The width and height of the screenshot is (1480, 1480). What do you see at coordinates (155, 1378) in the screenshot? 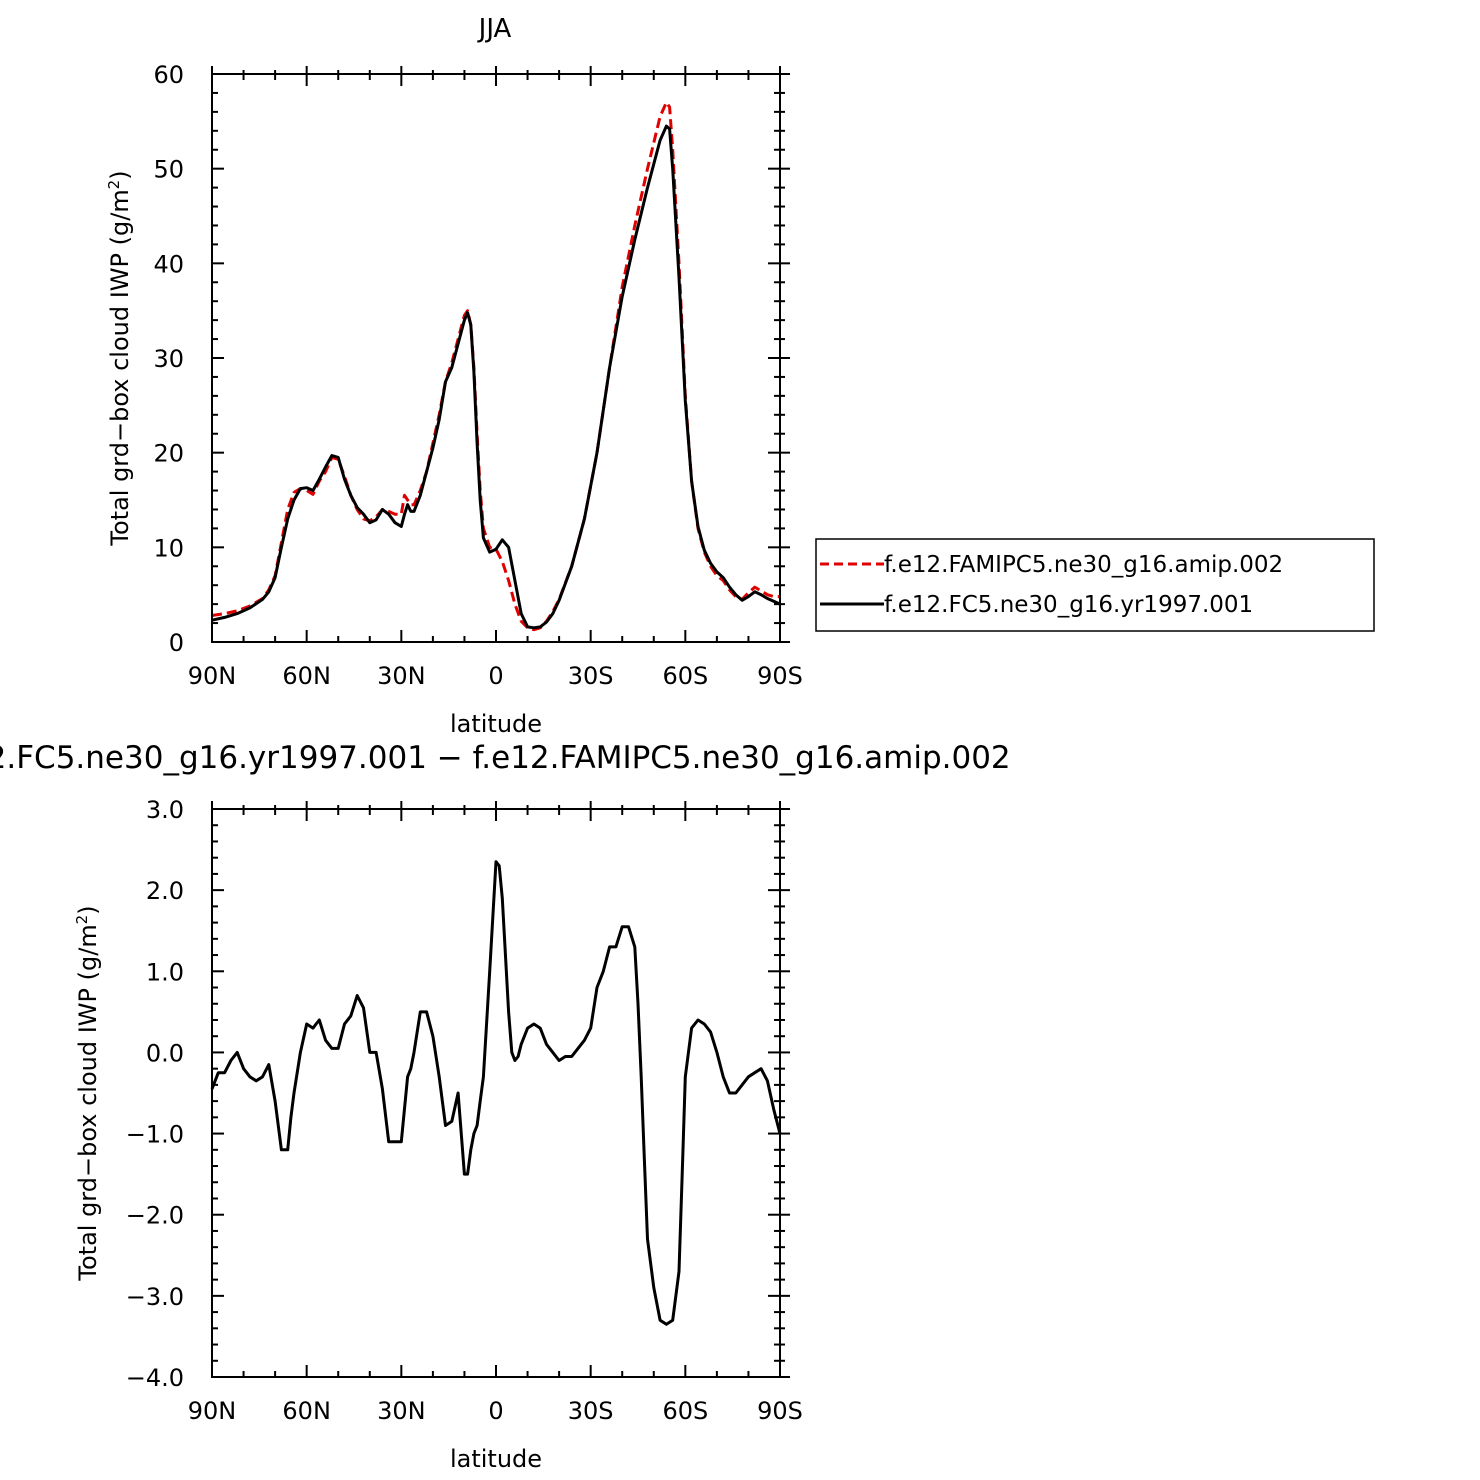
I see `bottom-y-tick-label: −4.0` at bounding box center [155, 1378].